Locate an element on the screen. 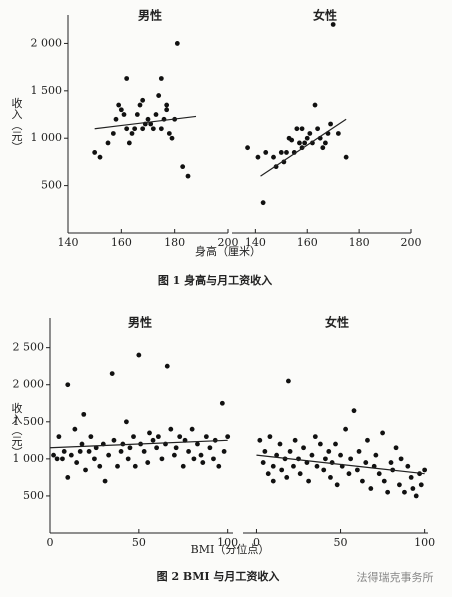 This screenshot has height=597, width=452. y-tick-label: 500 is located at coordinates (33, 495).